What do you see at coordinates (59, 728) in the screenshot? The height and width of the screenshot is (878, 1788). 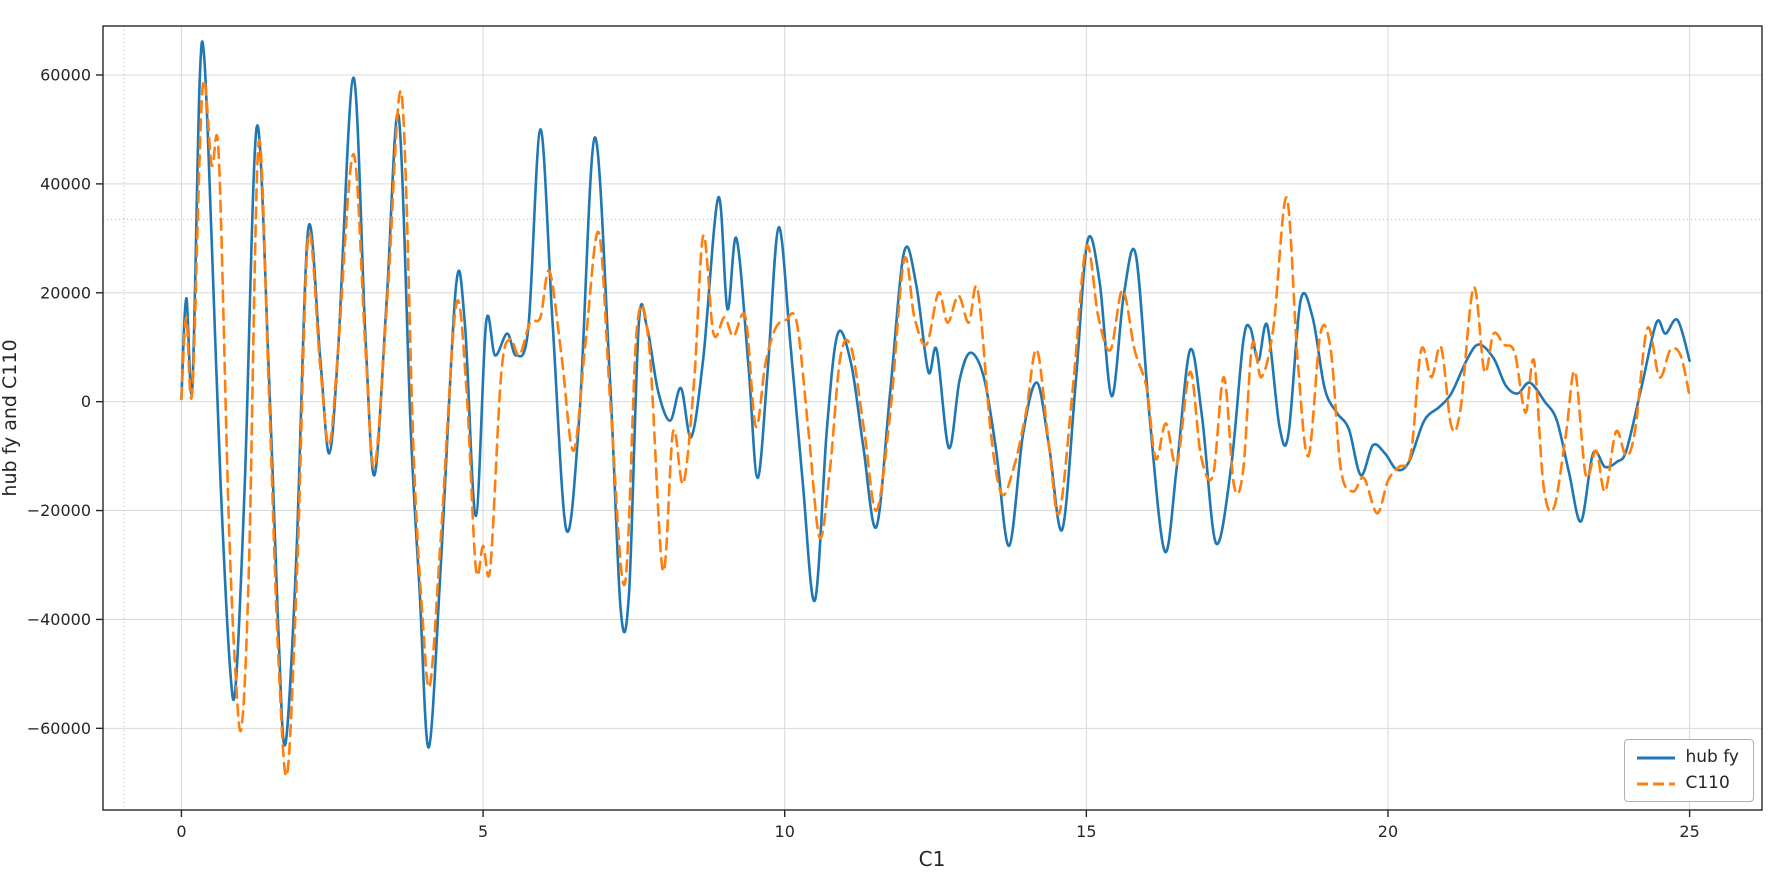 I see `y-tick-label: −60000` at bounding box center [59, 728].